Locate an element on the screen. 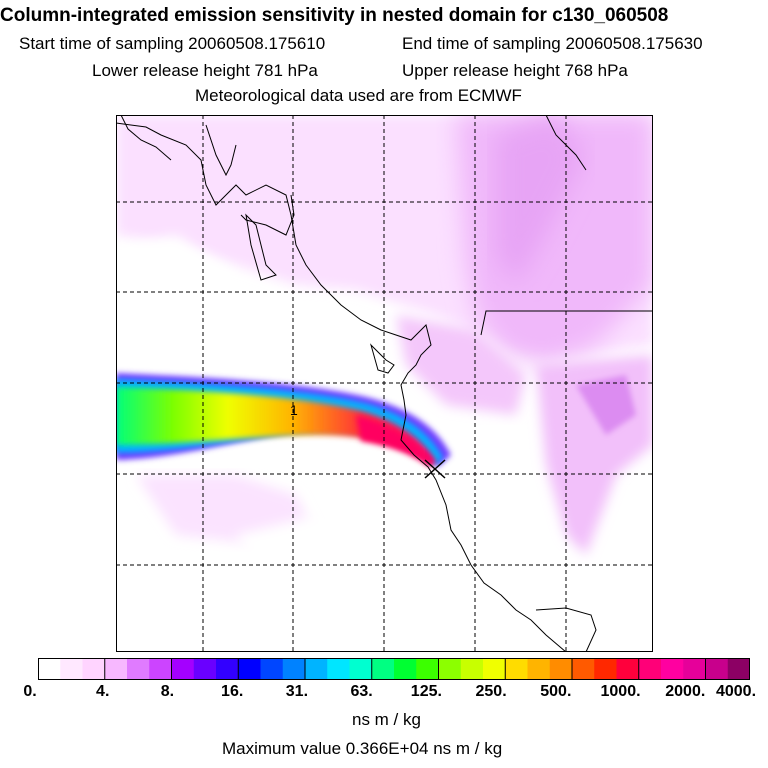 Image resolution: width=768 pixels, height=768 pixels. colorbar-tick-label: 31. is located at coordinates (297, 691).